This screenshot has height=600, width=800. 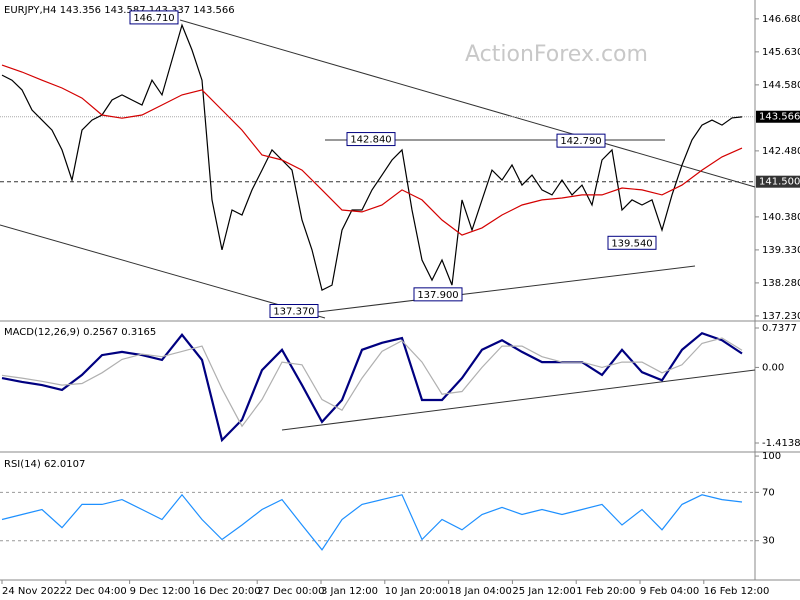 I want to click on y-tick-label: 145.630, so click(x=781, y=52).